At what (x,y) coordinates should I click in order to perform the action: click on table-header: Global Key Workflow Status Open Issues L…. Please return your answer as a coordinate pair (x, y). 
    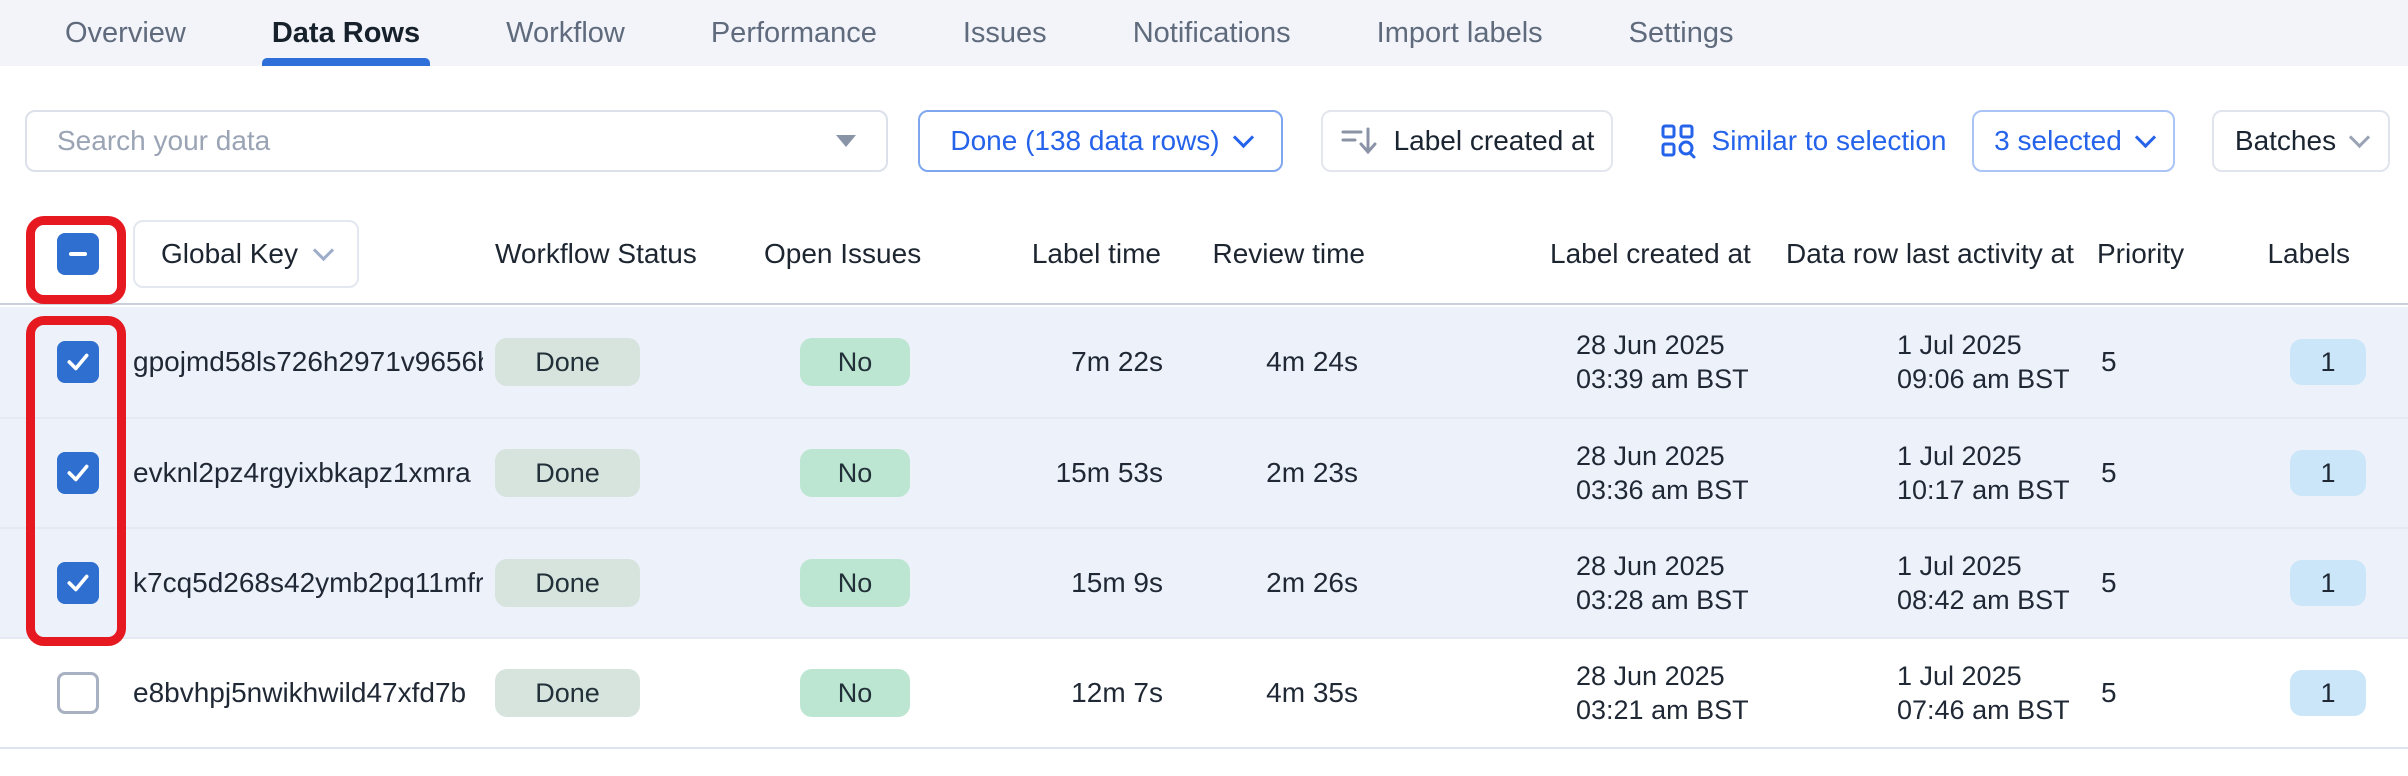
    Looking at the image, I should click on (1204, 255).